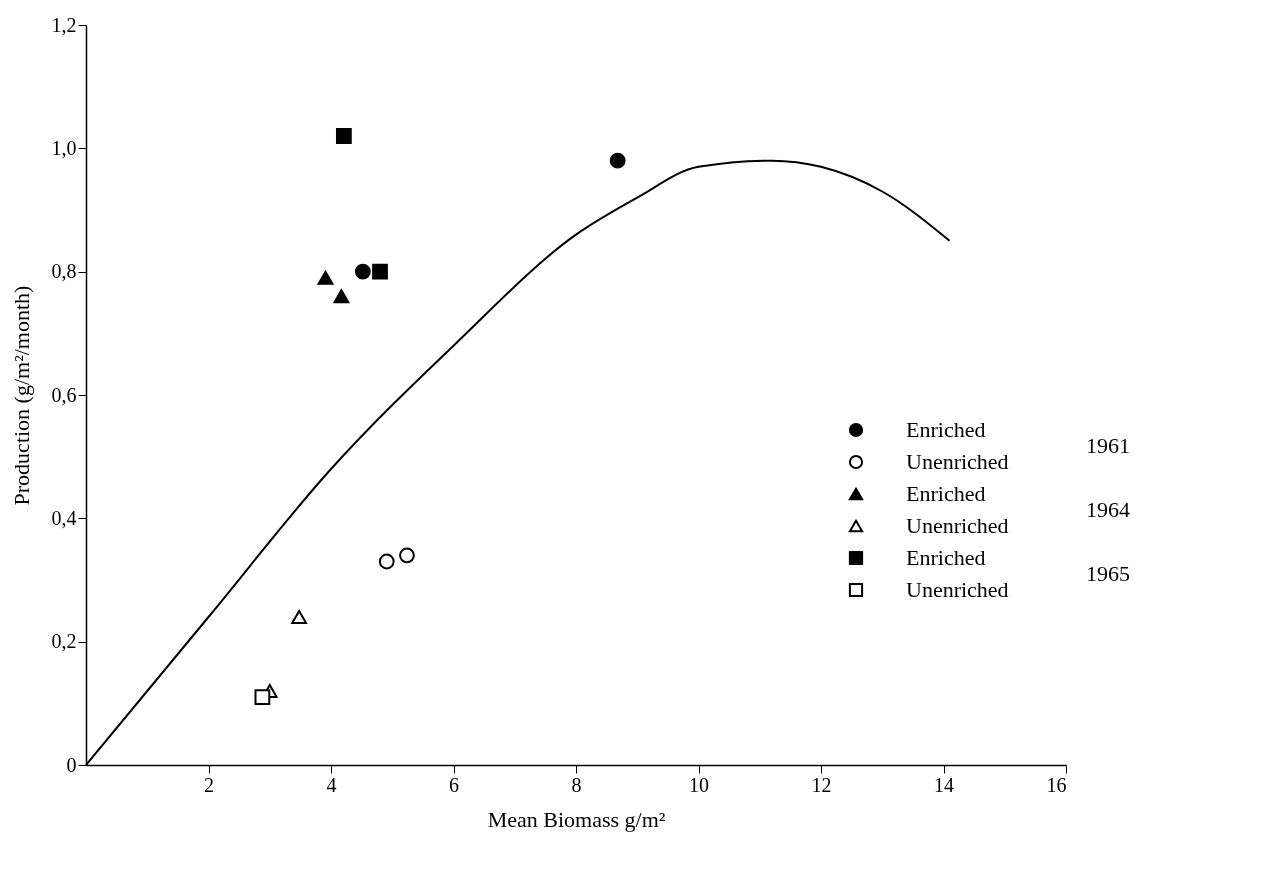 This screenshot has width=1285, height=882. Describe the element at coordinates (331, 784) in the screenshot. I see `x-tick-label: 4` at that location.